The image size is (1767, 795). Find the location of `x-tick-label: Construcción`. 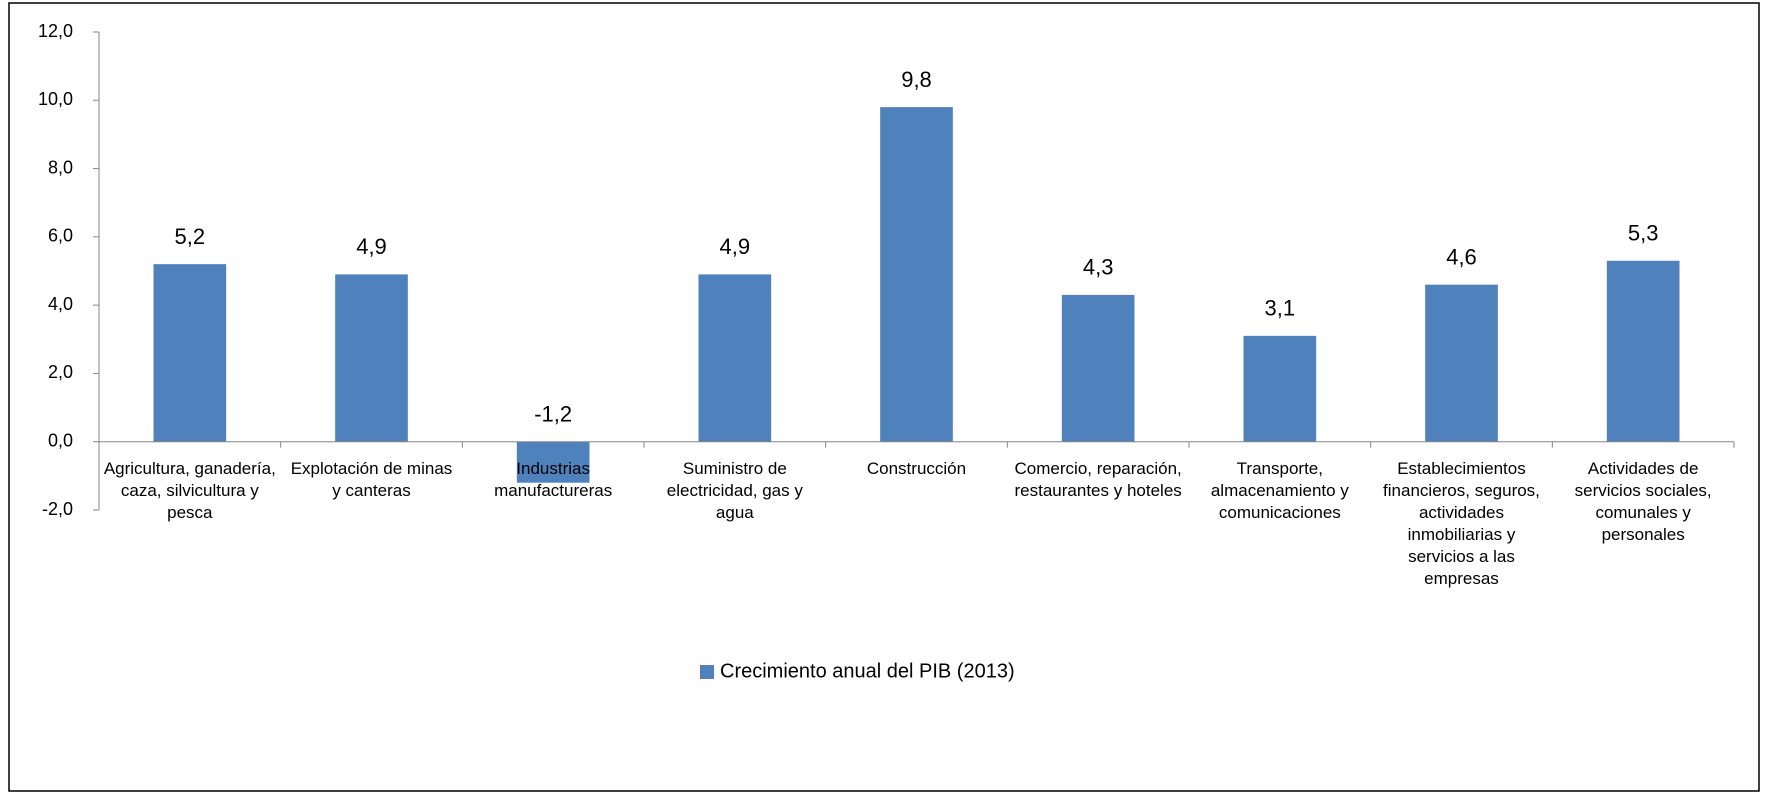

x-tick-label: Construcción is located at coordinates (916, 468).